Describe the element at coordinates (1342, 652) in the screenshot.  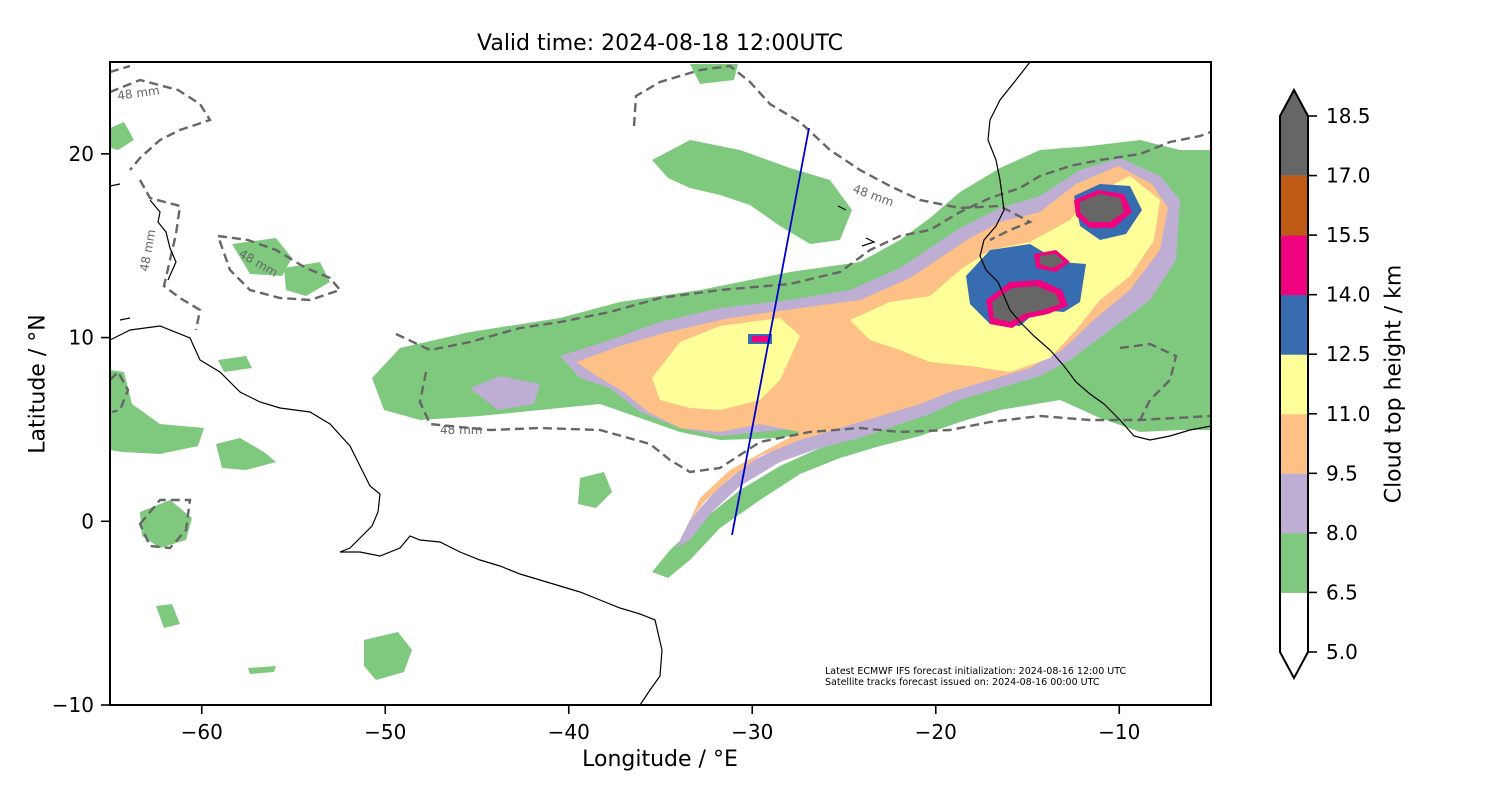
I see `colorbar-tick-label: 5.0` at that location.